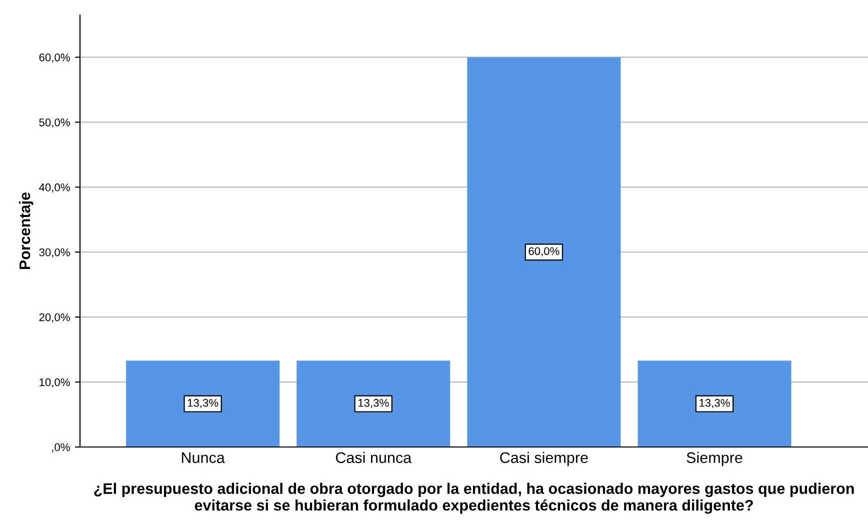 The height and width of the screenshot is (525, 868). What do you see at coordinates (55, 383) in the screenshot?
I see `y-tick-label: 10,0%` at bounding box center [55, 383].